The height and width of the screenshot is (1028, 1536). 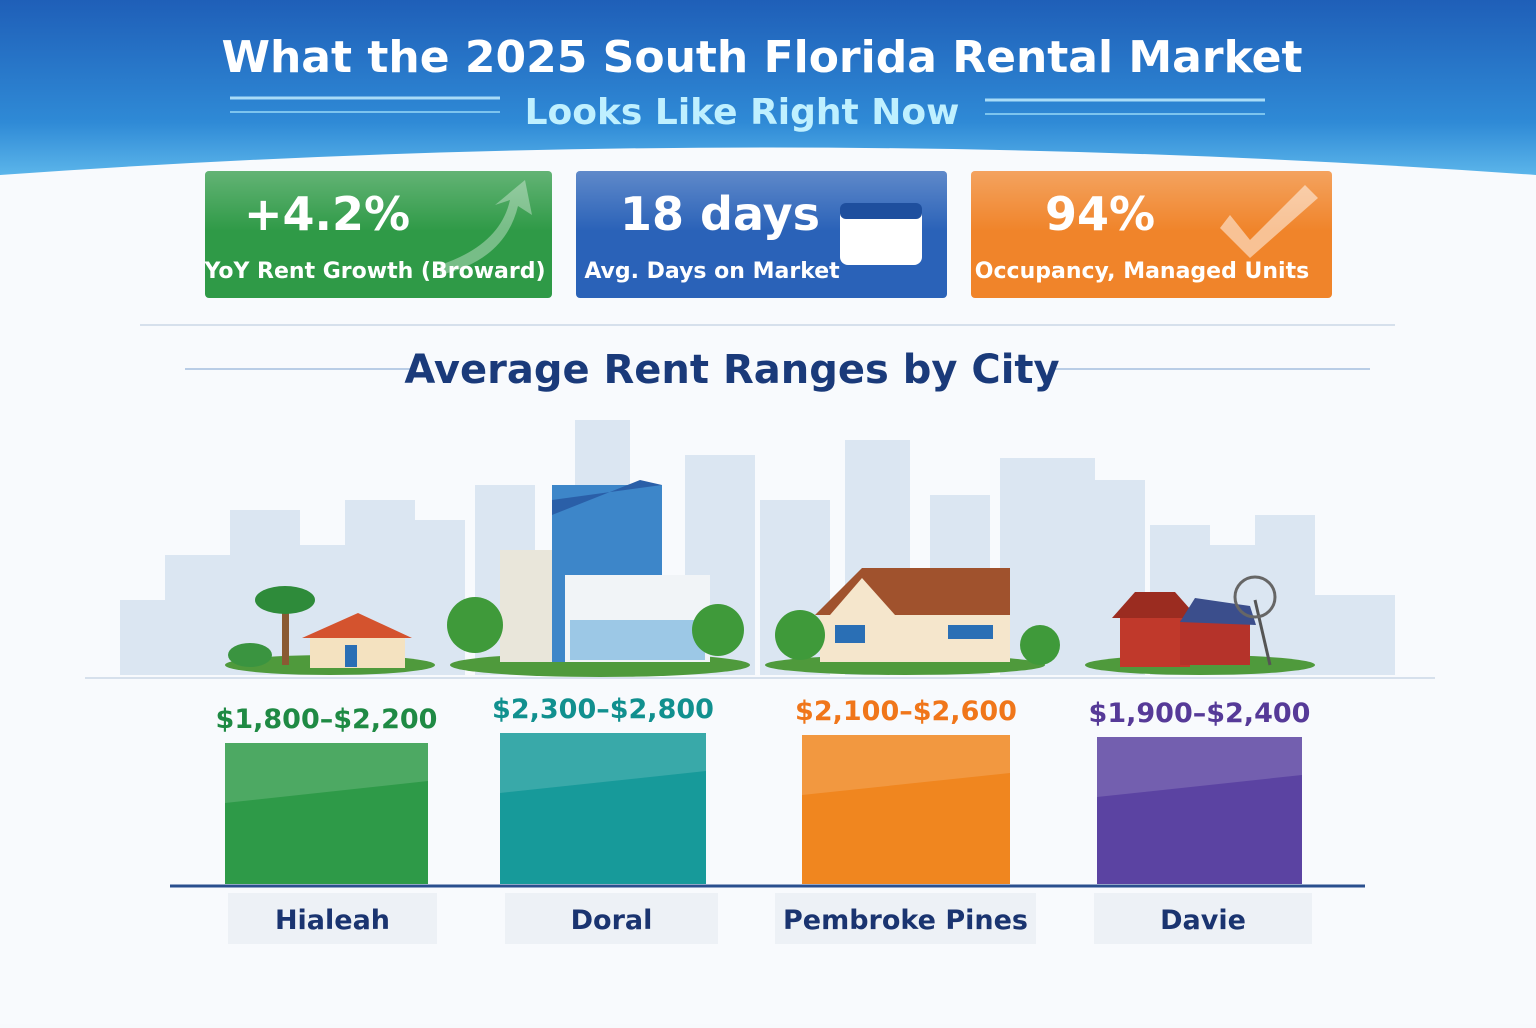 What do you see at coordinates (1269, 221) in the screenshot?
I see `check-icon` at bounding box center [1269, 221].